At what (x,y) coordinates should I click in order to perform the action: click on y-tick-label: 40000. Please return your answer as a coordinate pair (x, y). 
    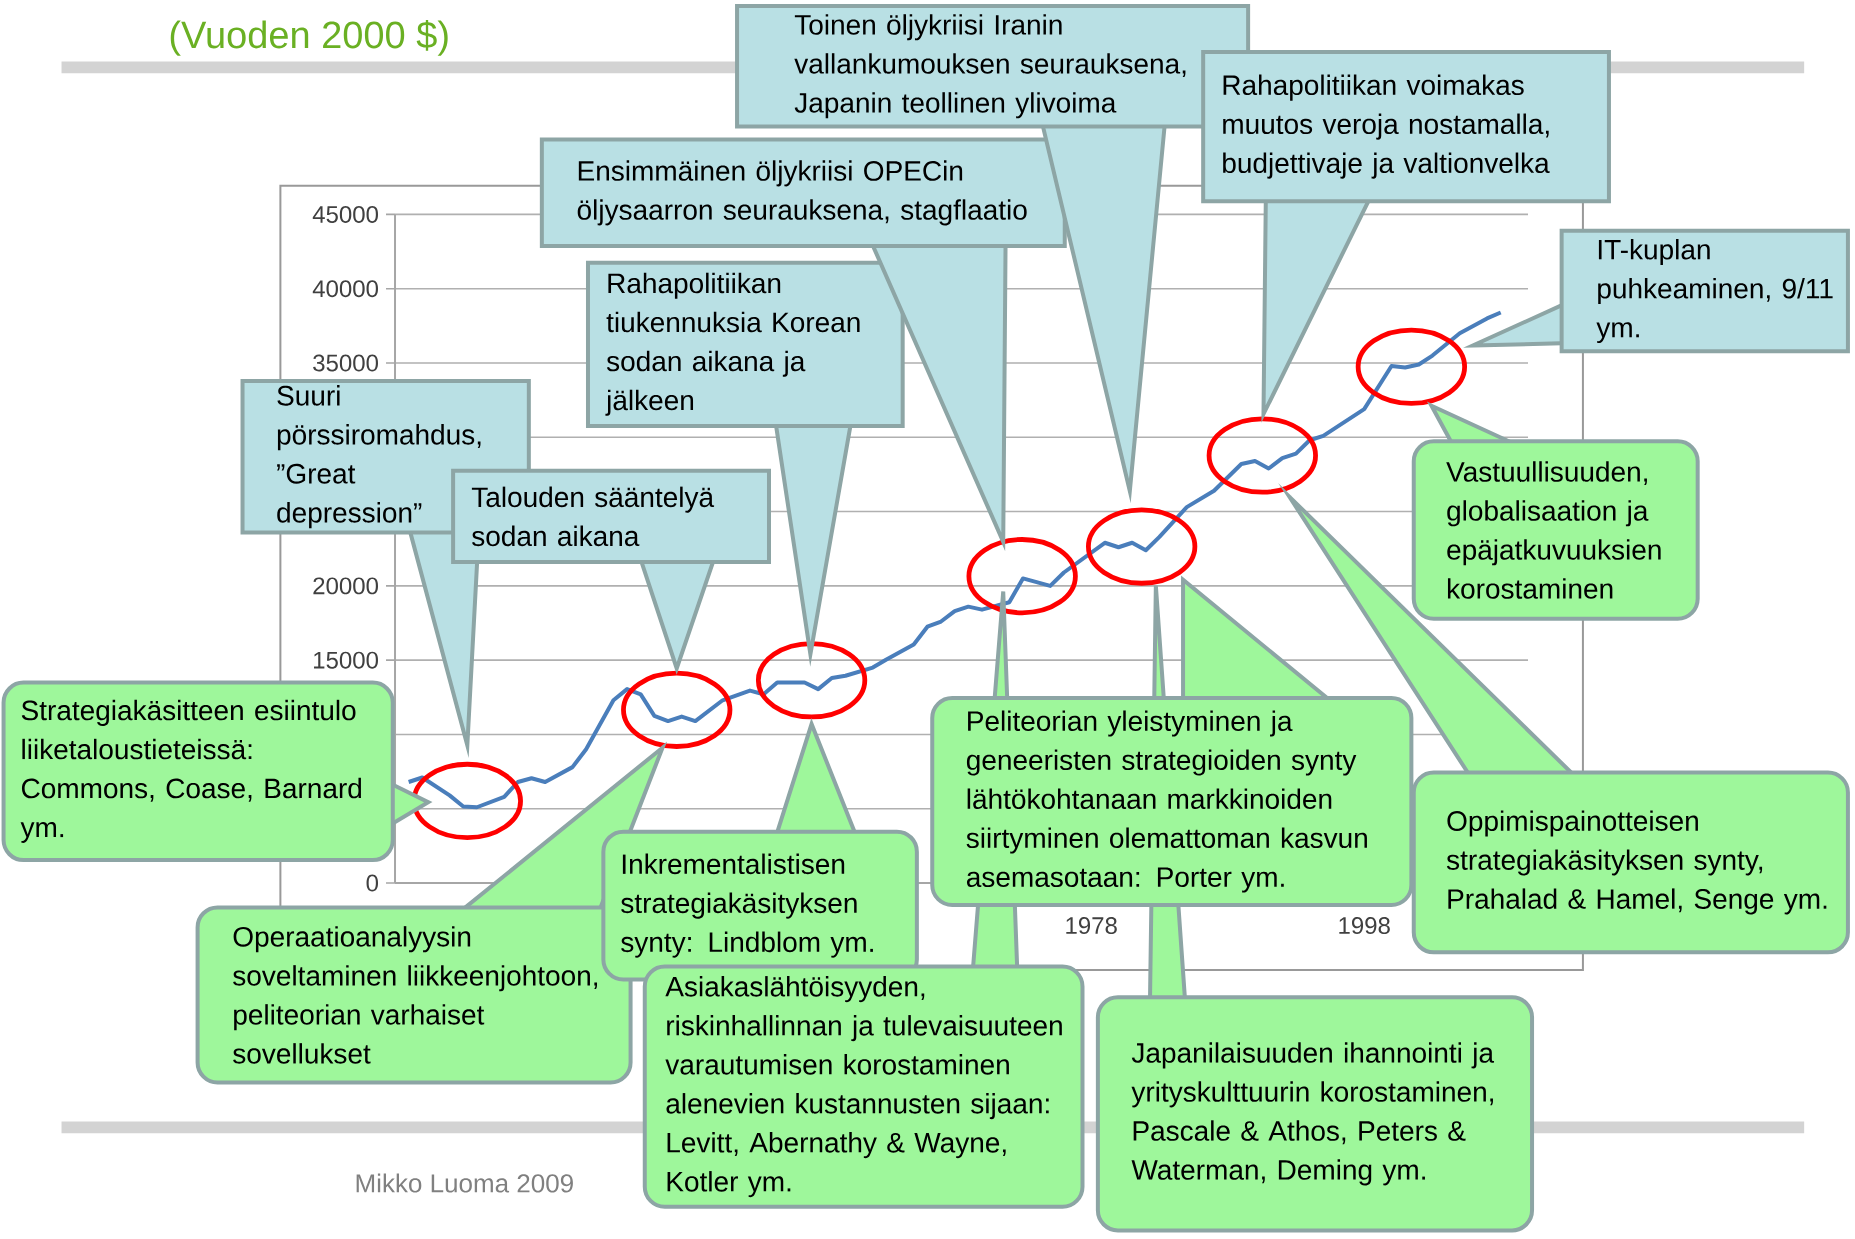
    Looking at the image, I should click on (345, 289).